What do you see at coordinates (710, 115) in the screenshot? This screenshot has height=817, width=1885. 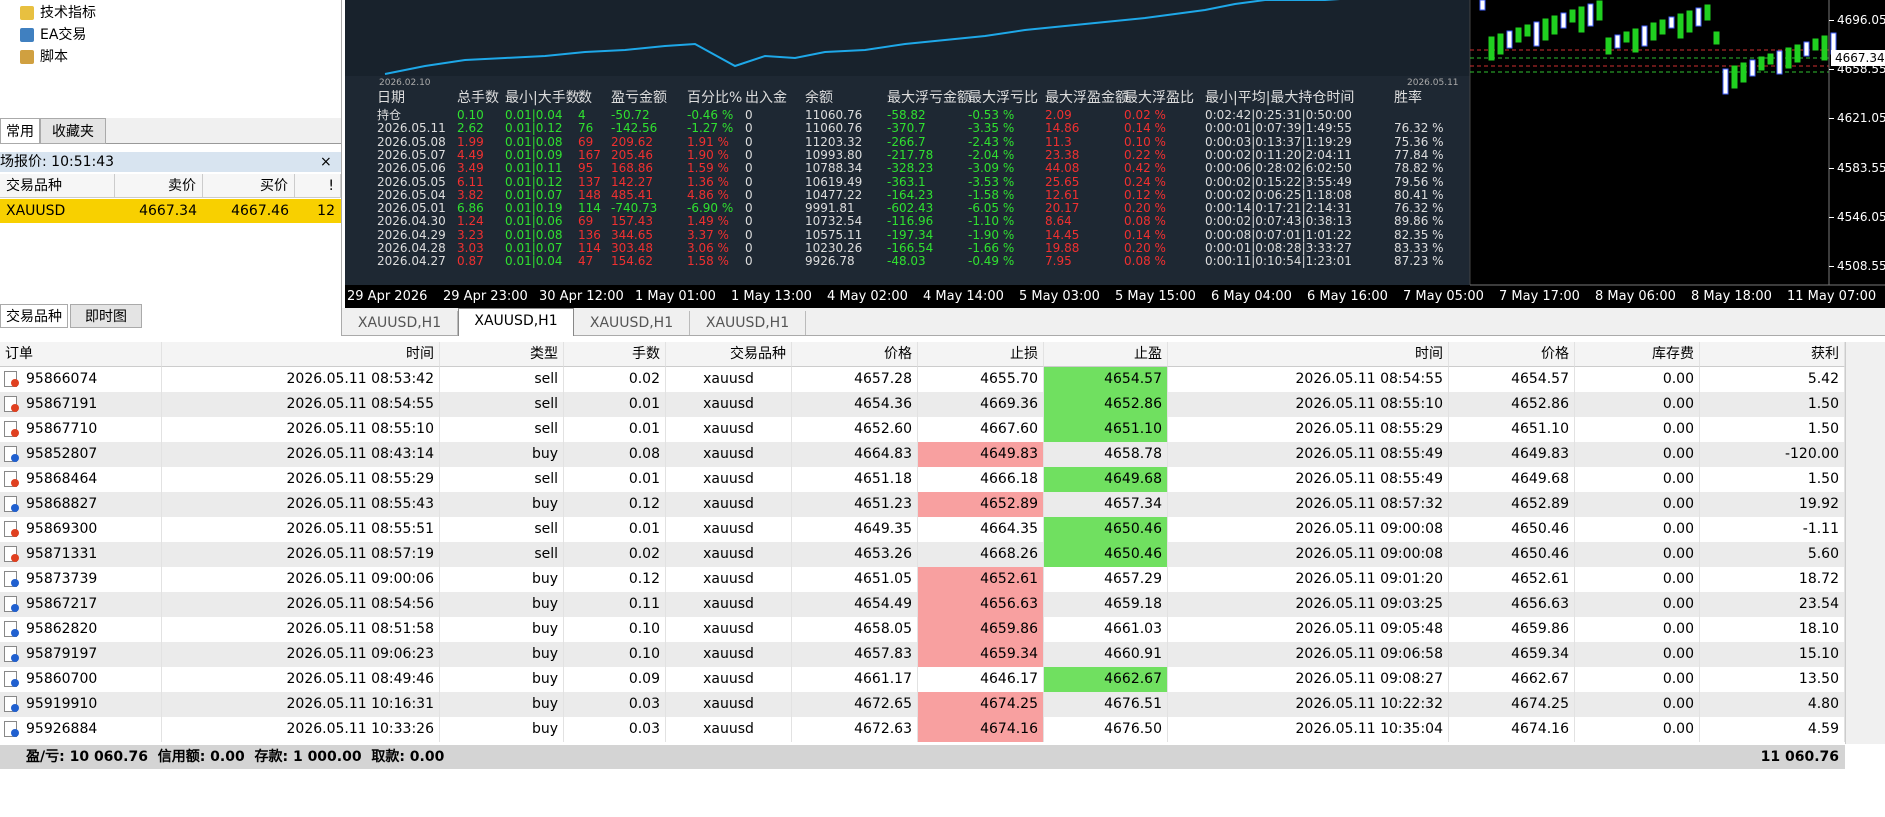 I see `stats-cell: -0.46 %` at bounding box center [710, 115].